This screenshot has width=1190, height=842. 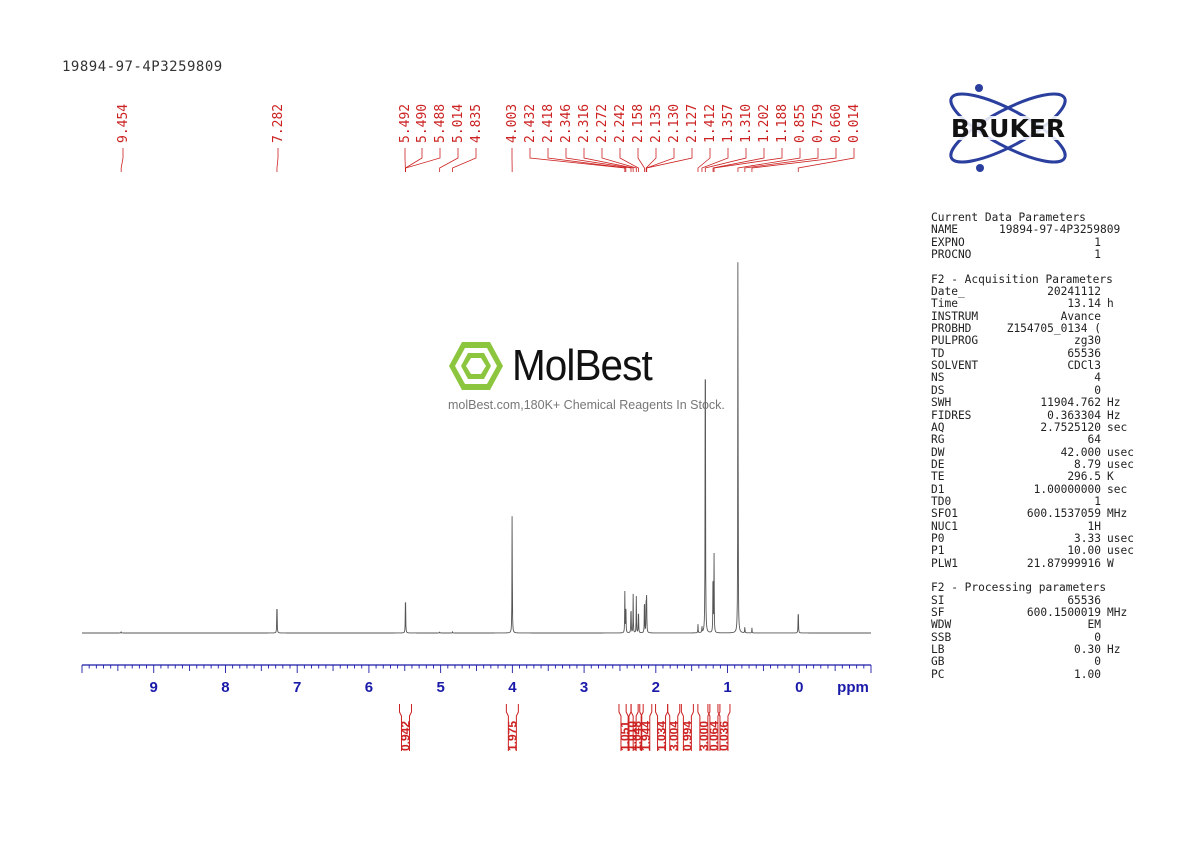 What do you see at coordinates (1008, 217) in the screenshot?
I see `parameter-section-title: Current Data Parameters` at bounding box center [1008, 217].